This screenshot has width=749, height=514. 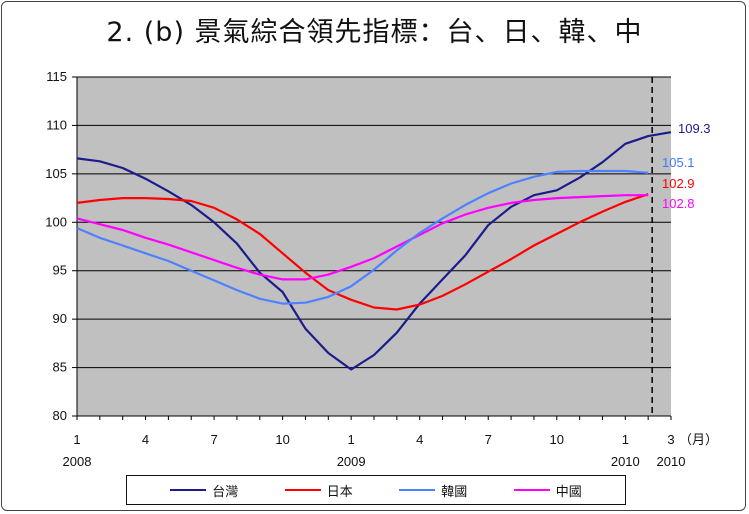 I want to click on y-tick-label-105: 105, so click(x=56, y=173).